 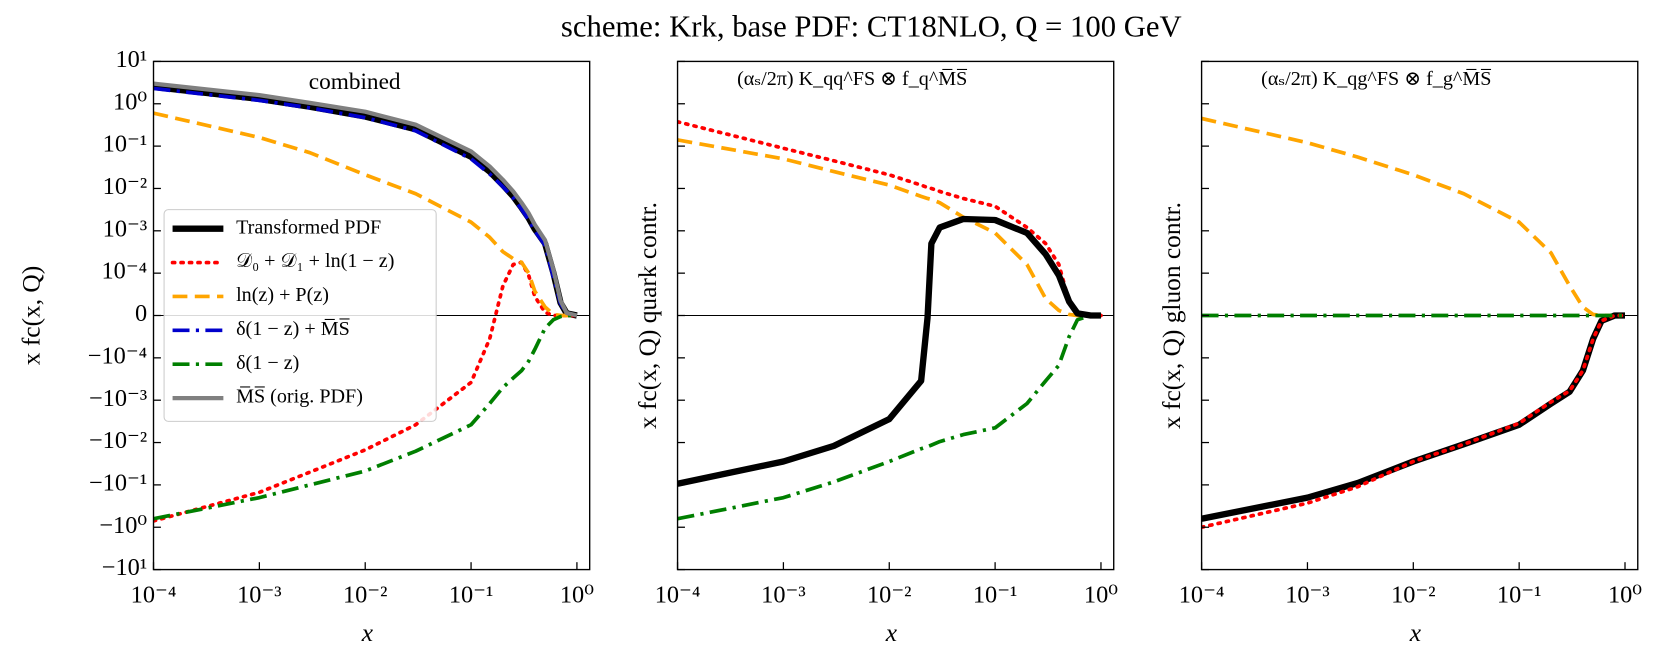 I want to click on y-tick-label: 10⁻³, so click(x=125, y=228).